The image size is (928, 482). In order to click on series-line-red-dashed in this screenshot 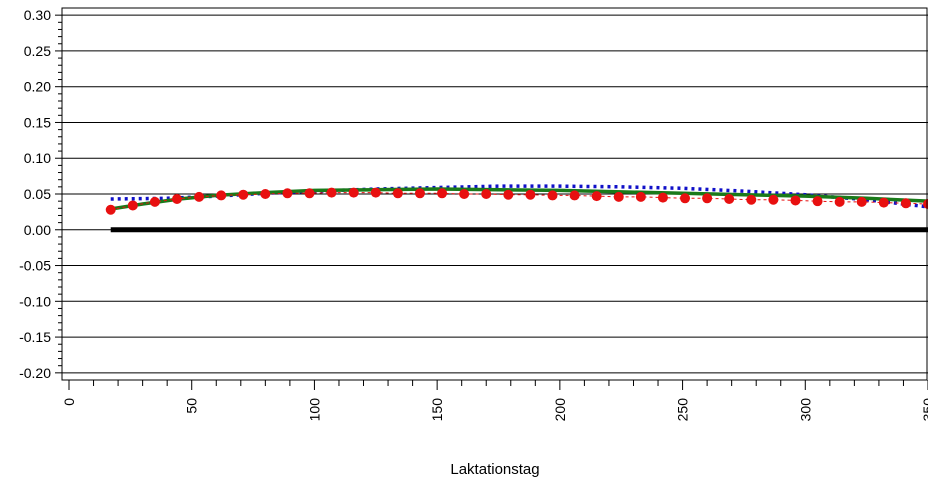, I will do `click(519, 201)`.